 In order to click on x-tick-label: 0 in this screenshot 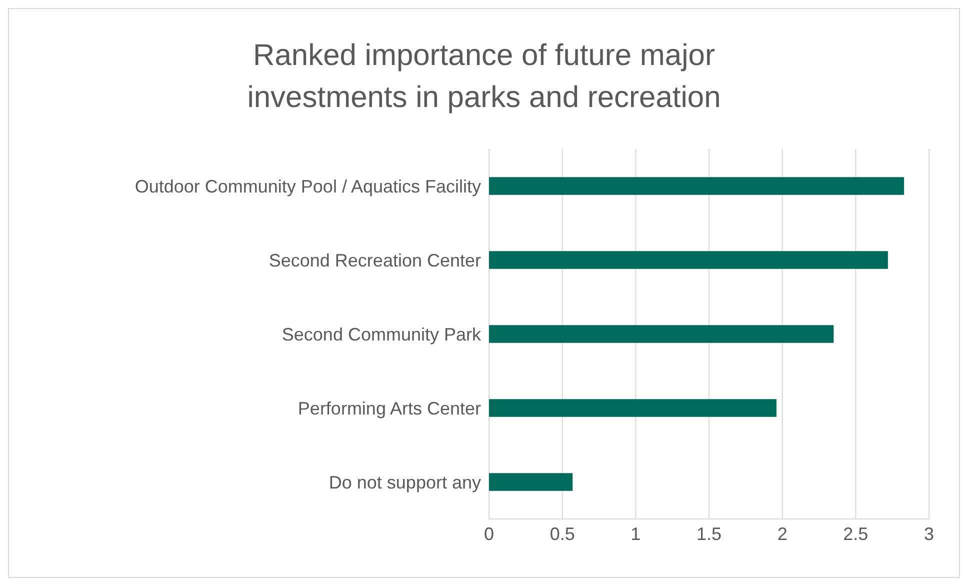, I will do `click(489, 534)`.